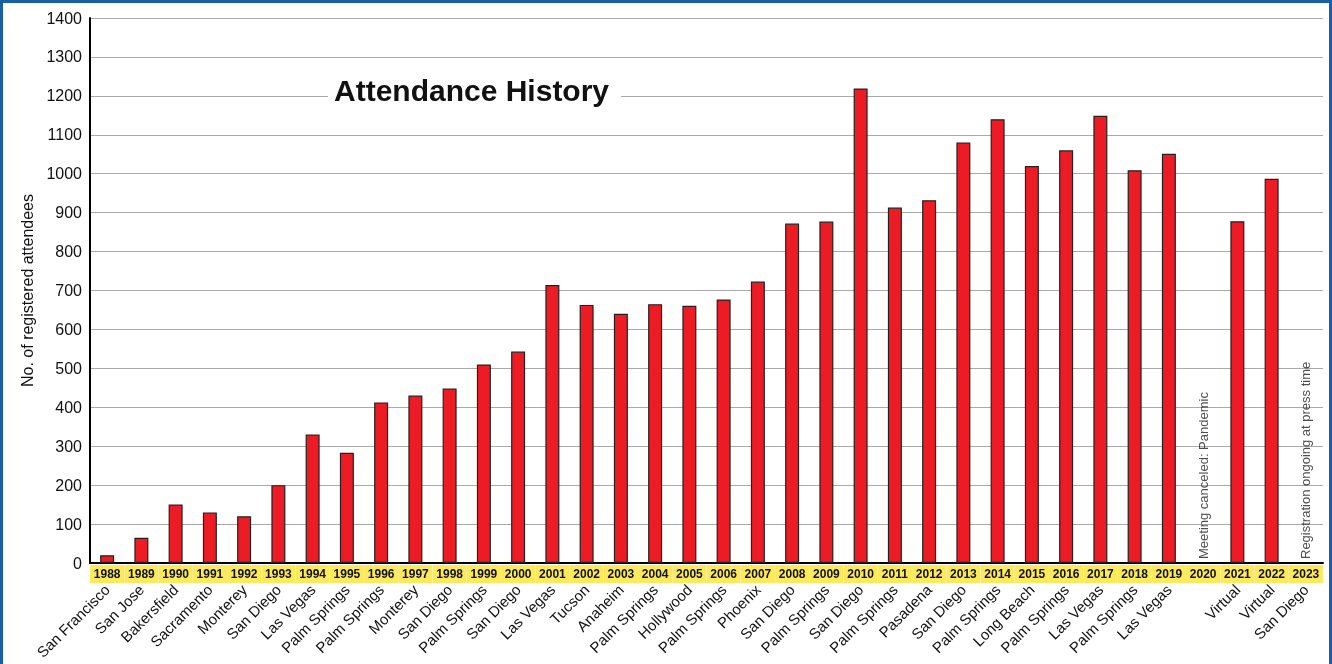  What do you see at coordinates (929, 574) in the screenshot?
I see `x2-tick-label: 2012` at bounding box center [929, 574].